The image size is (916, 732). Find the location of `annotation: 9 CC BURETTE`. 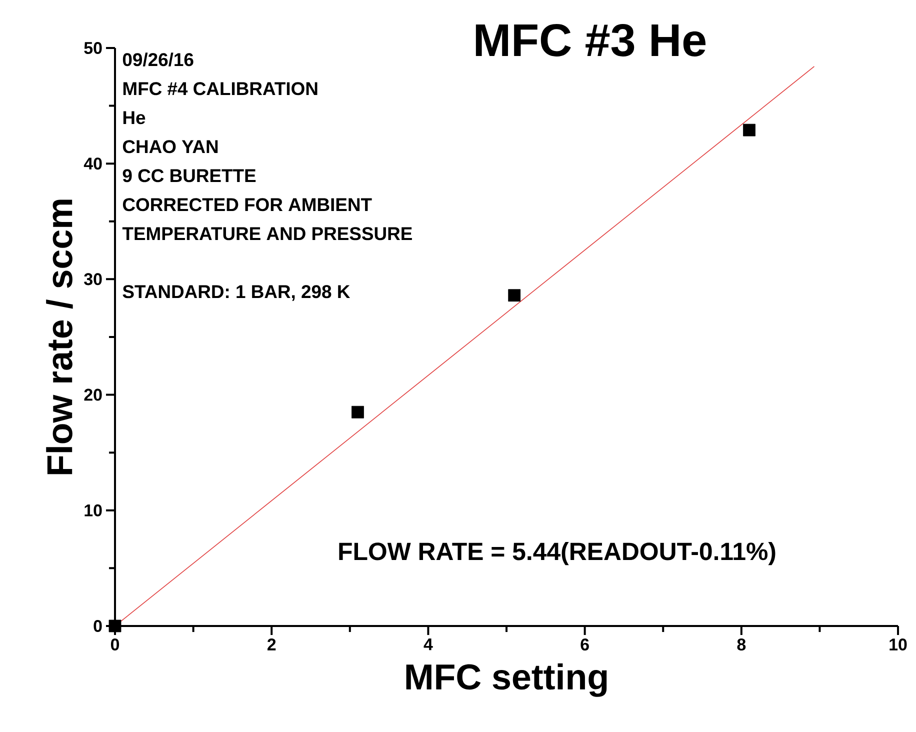

annotation: 9 CC BURETTE is located at coordinates (189, 175).